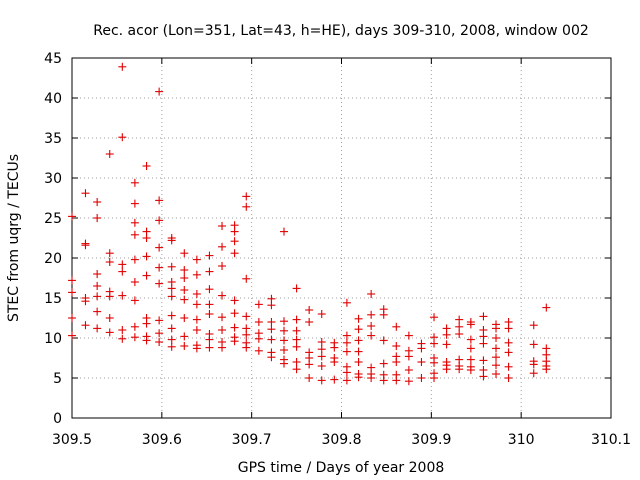 This screenshot has width=640, height=480. I want to click on x-axis-label: GPS time / Days of year 2008, so click(341, 468).